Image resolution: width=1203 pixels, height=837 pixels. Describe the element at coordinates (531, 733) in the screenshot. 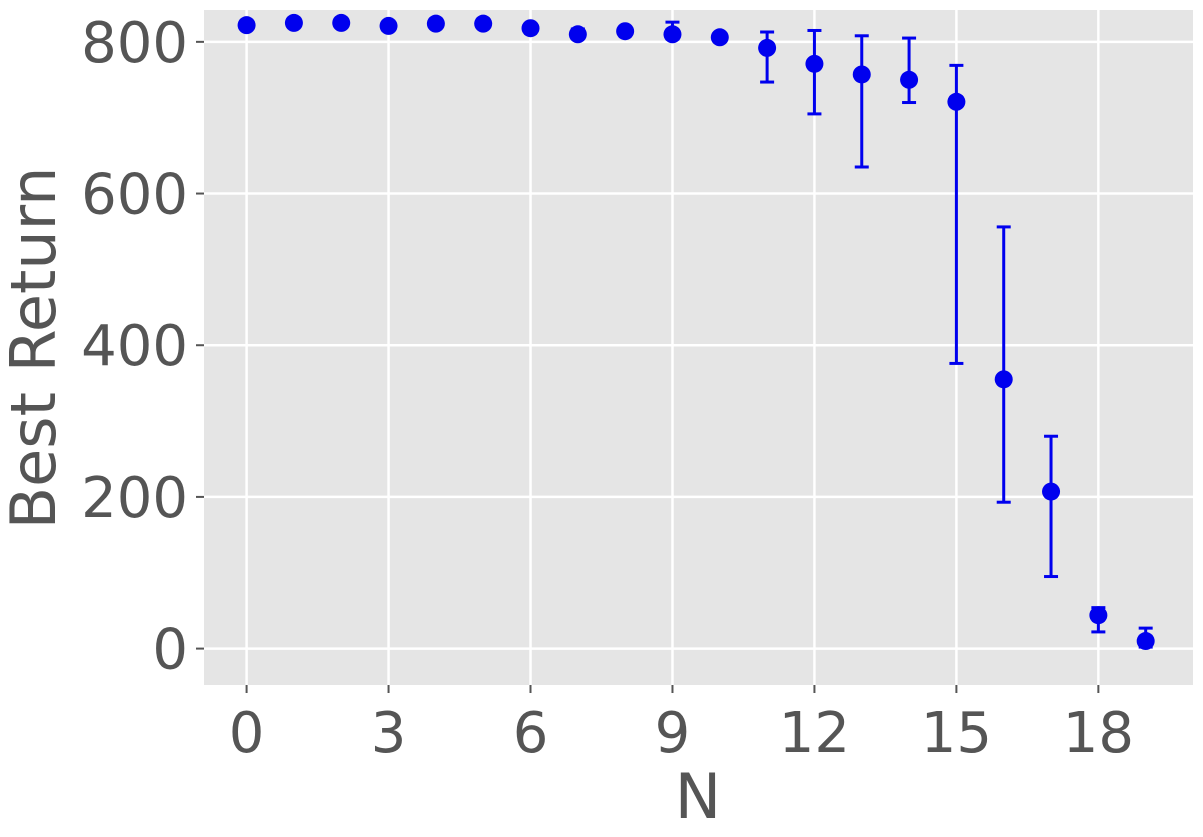

I see `x-tick-label: 6` at that location.